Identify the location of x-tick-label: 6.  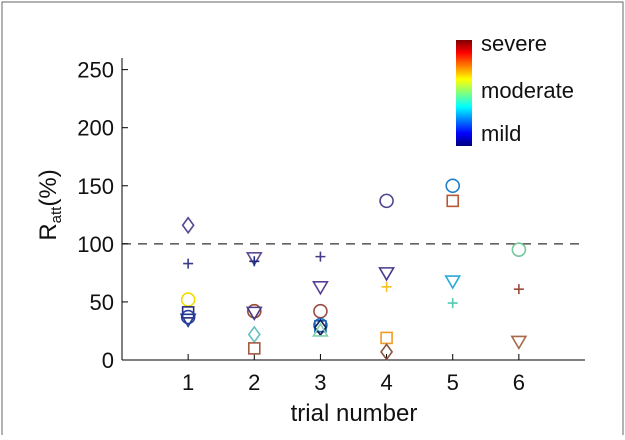
(519, 382).